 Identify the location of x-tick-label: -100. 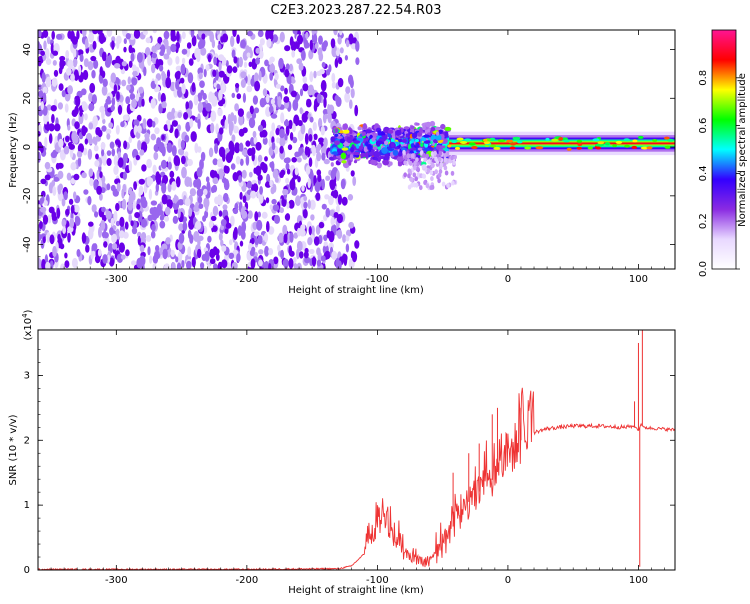
(377, 580).